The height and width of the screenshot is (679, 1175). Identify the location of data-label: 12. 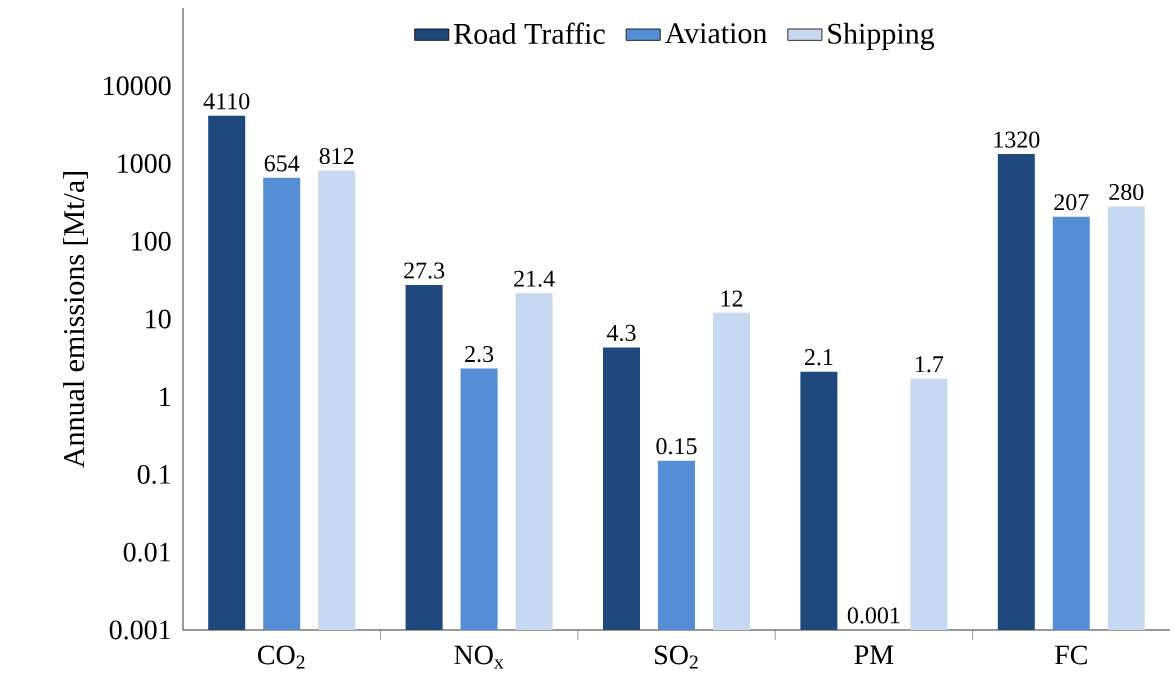
(732, 298).